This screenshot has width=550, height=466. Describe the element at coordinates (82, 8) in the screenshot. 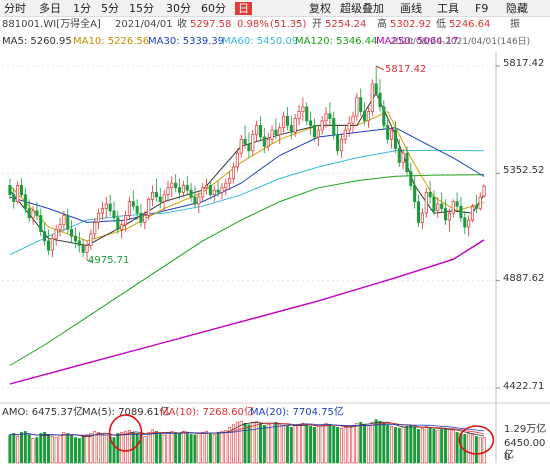

I see `tab-1min: 1分` at that location.